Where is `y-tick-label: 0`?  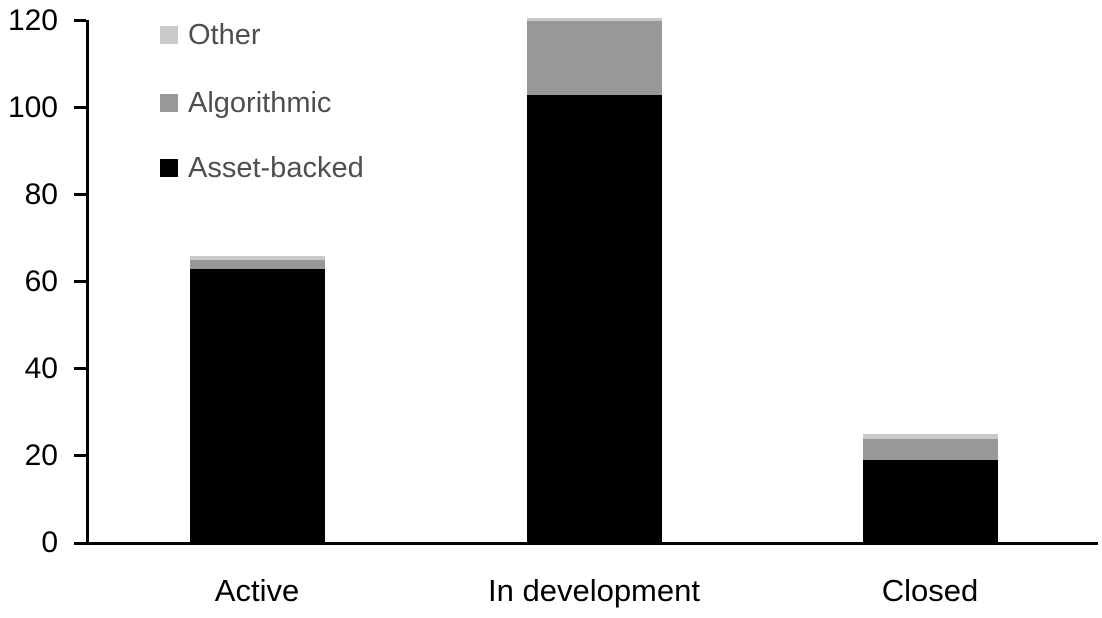 y-tick-label: 0 is located at coordinates (49, 542).